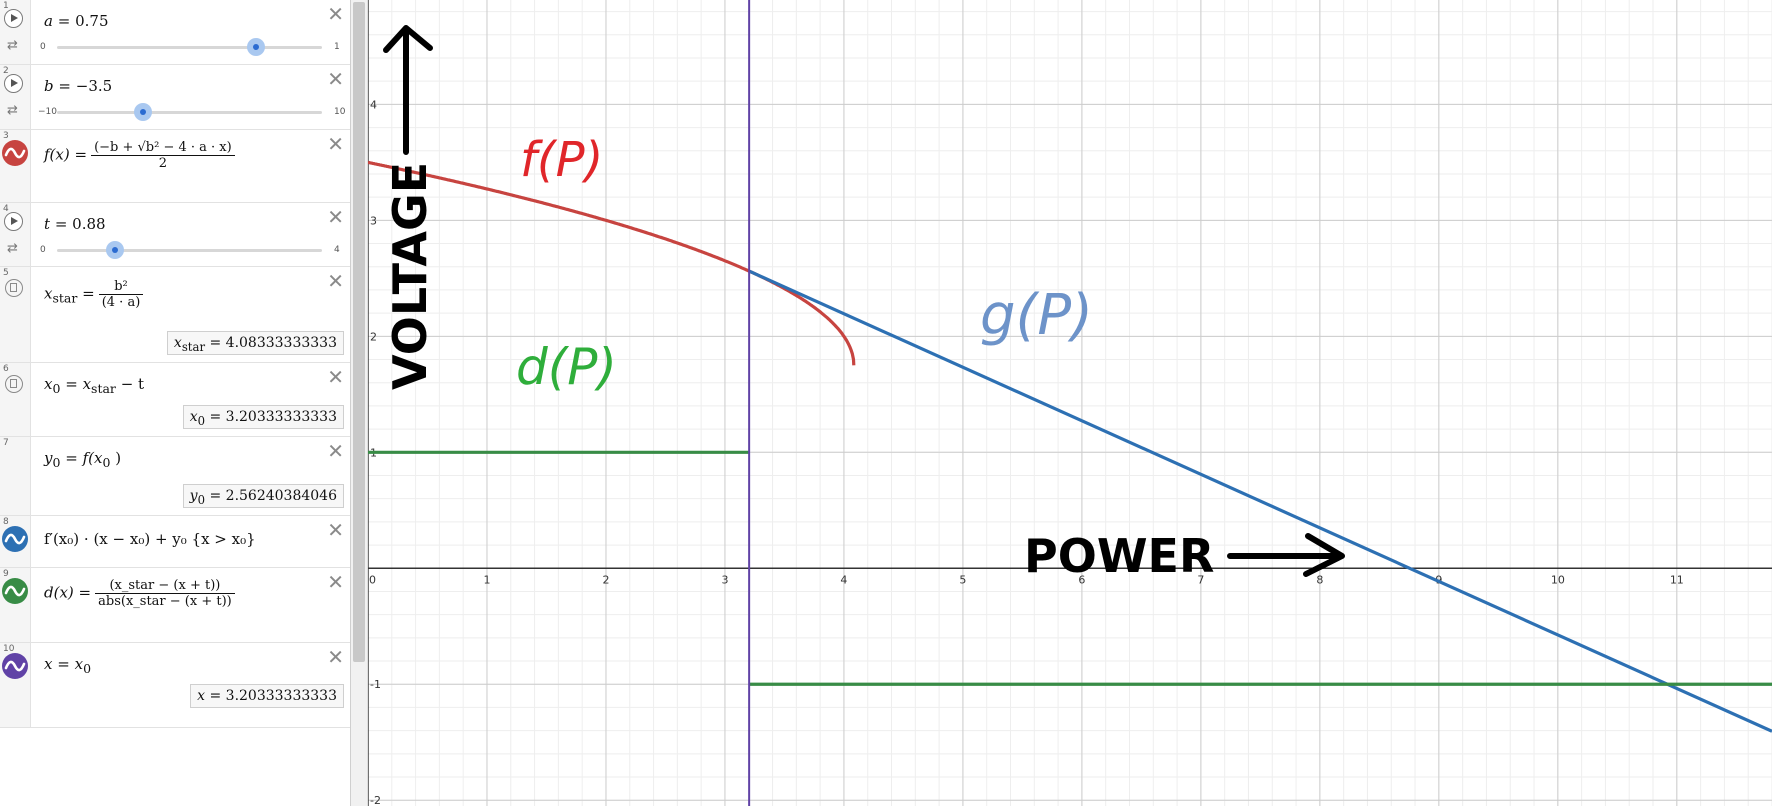 Image resolution: width=1772 pixels, height=806 pixels. I want to click on evaluation-box: x0 = 3.20333333333, so click(263, 417).